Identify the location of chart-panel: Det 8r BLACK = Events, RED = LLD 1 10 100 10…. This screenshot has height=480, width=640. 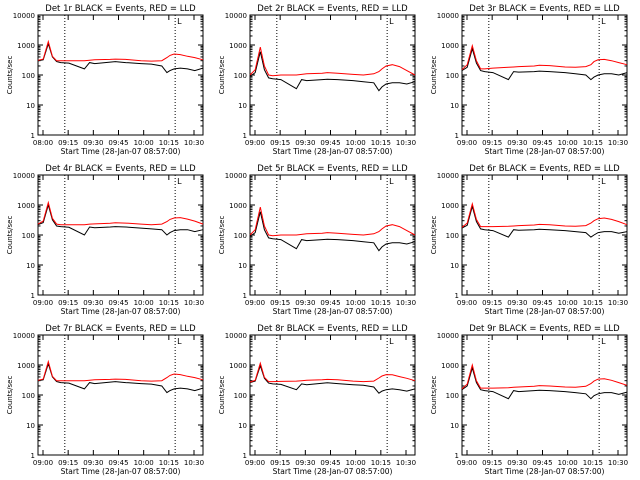
(317, 400).